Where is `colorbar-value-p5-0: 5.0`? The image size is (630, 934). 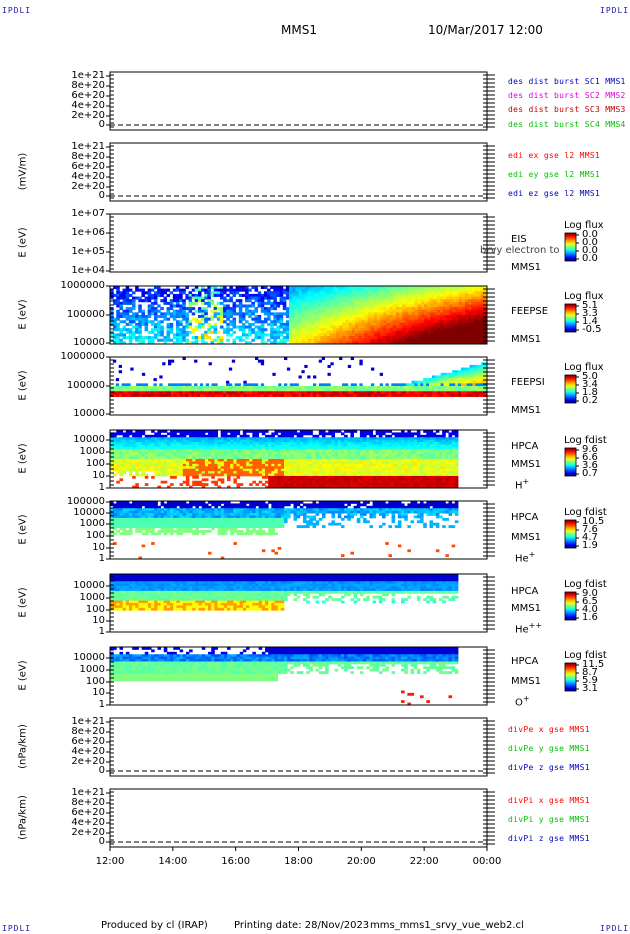
colorbar-value-p5-0: 5.0 is located at coordinates (590, 376).